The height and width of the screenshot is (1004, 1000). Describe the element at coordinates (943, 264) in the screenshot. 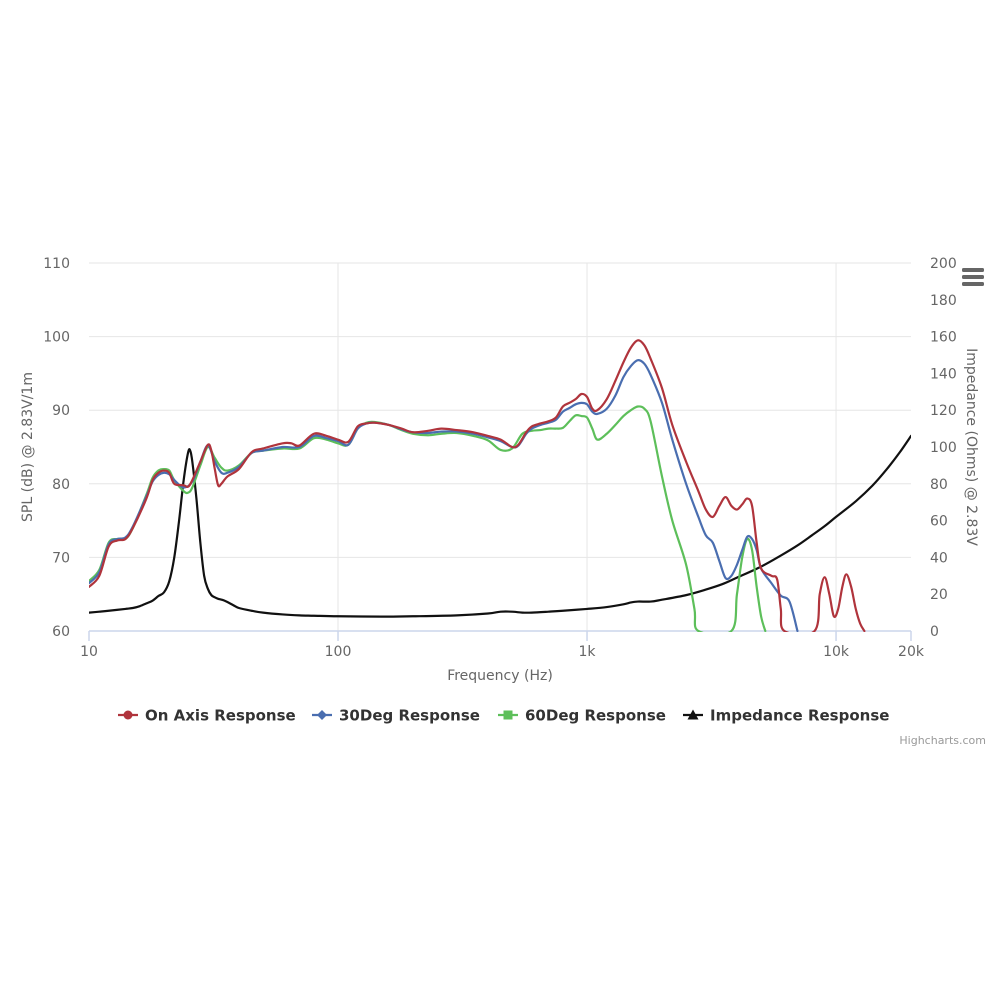

I see `y2-tick-label: 200` at that location.